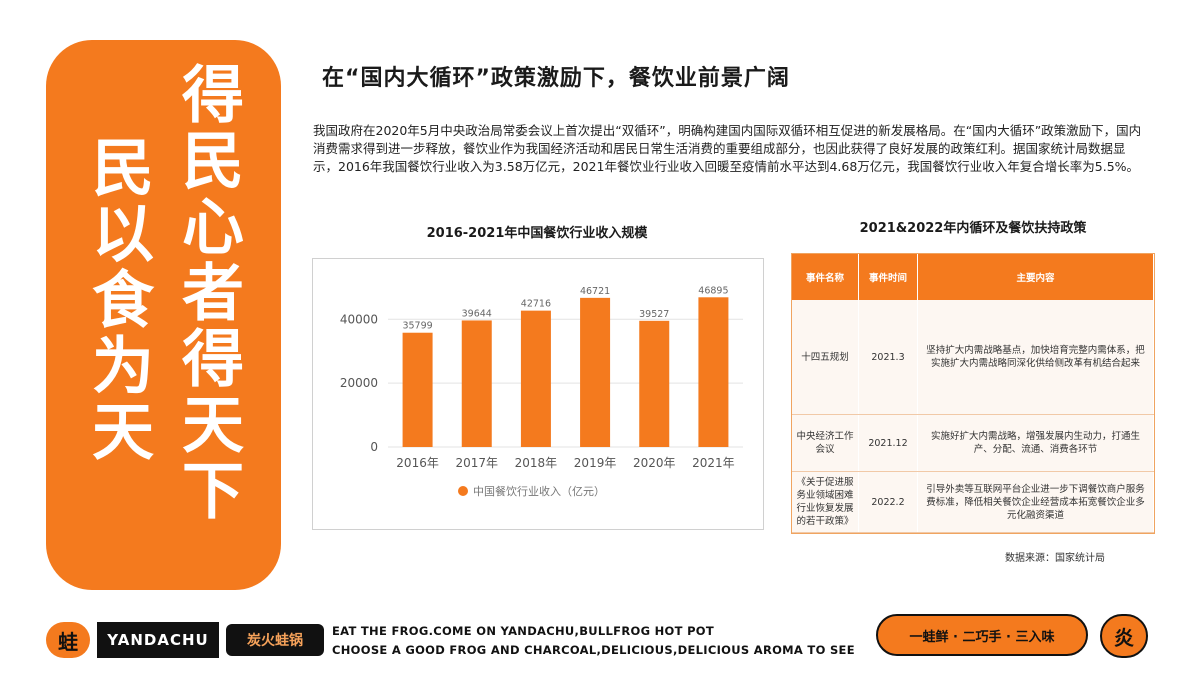  I want to click on legend-marker, so click(463, 491).